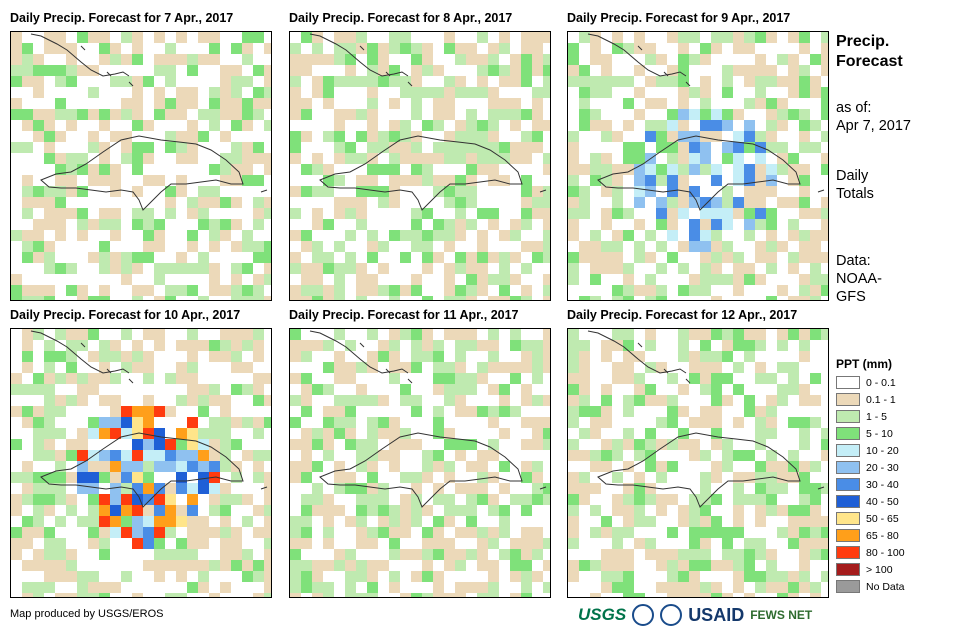 This screenshot has height=635, width=970. Describe the element at coordinates (848, 382) in the screenshot. I see `legend-swatch` at that location.